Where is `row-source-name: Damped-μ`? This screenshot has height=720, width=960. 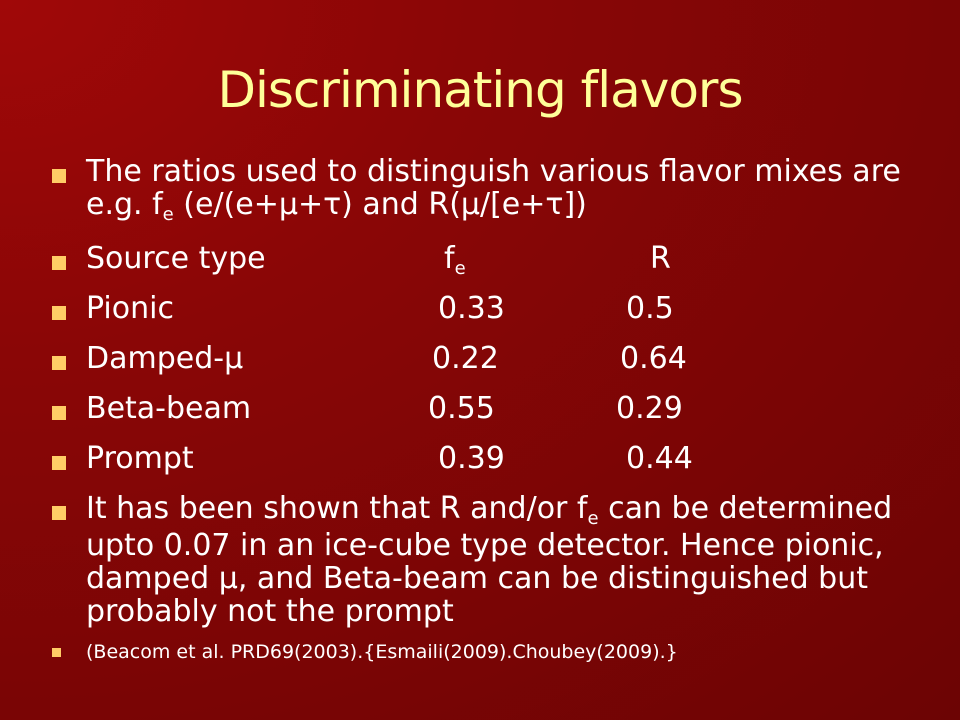
row-source-name: Damped-μ is located at coordinates (165, 358).